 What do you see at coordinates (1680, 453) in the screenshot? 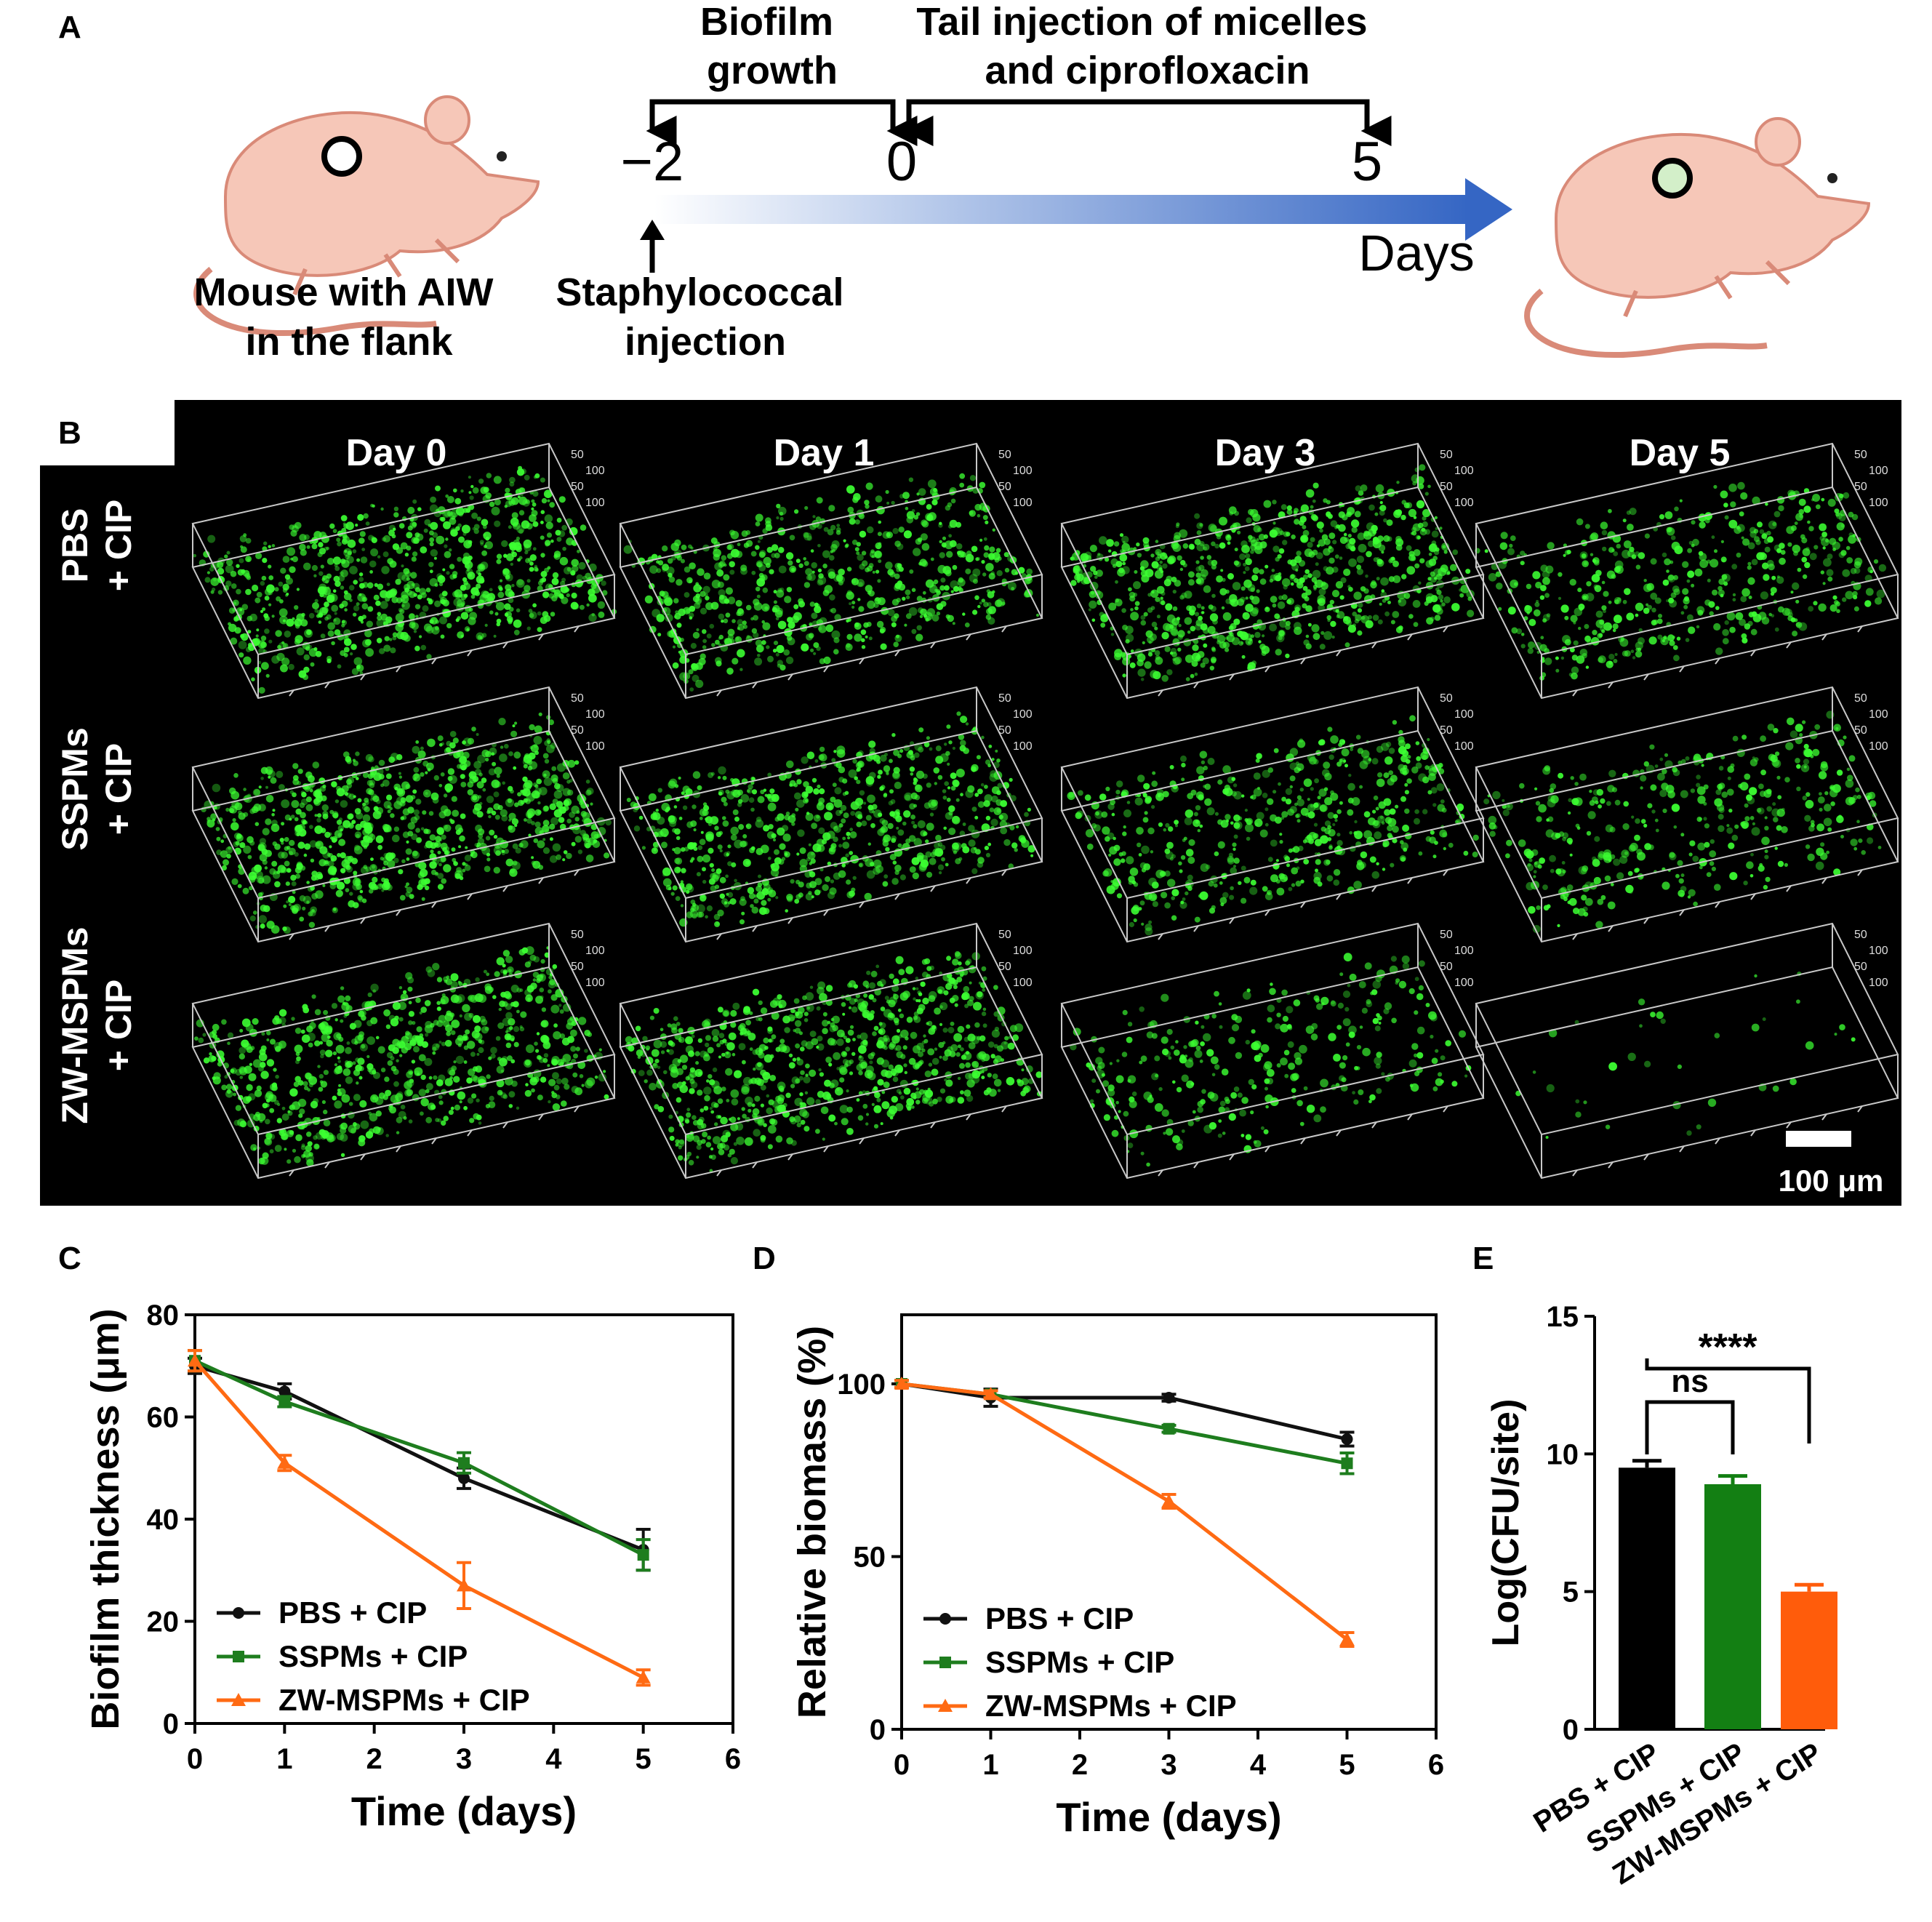
I see `column-label-3: Day 5` at bounding box center [1680, 453].